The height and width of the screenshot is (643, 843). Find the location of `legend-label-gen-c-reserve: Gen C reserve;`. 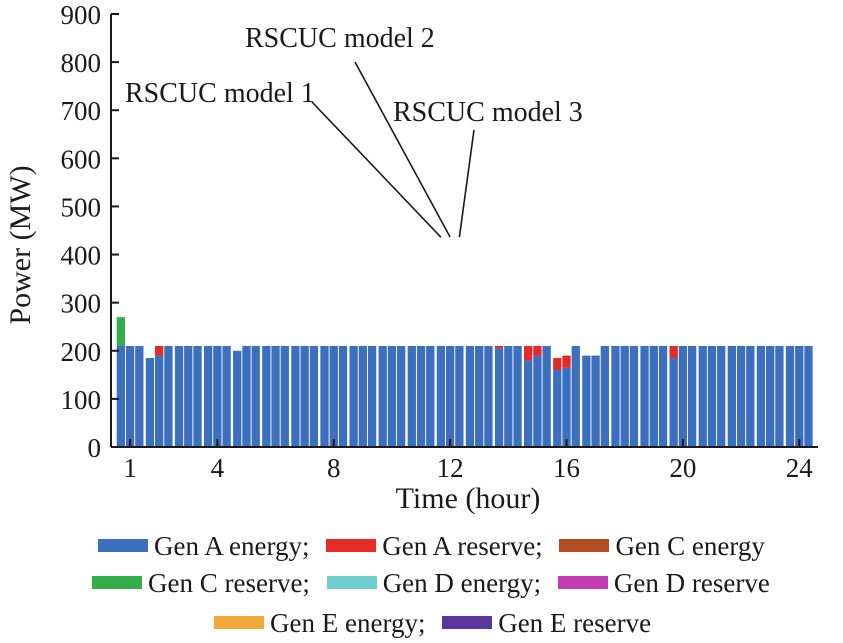

legend-label-gen-c-reserve: Gen C reserve; is located at coordinates (229, 582).